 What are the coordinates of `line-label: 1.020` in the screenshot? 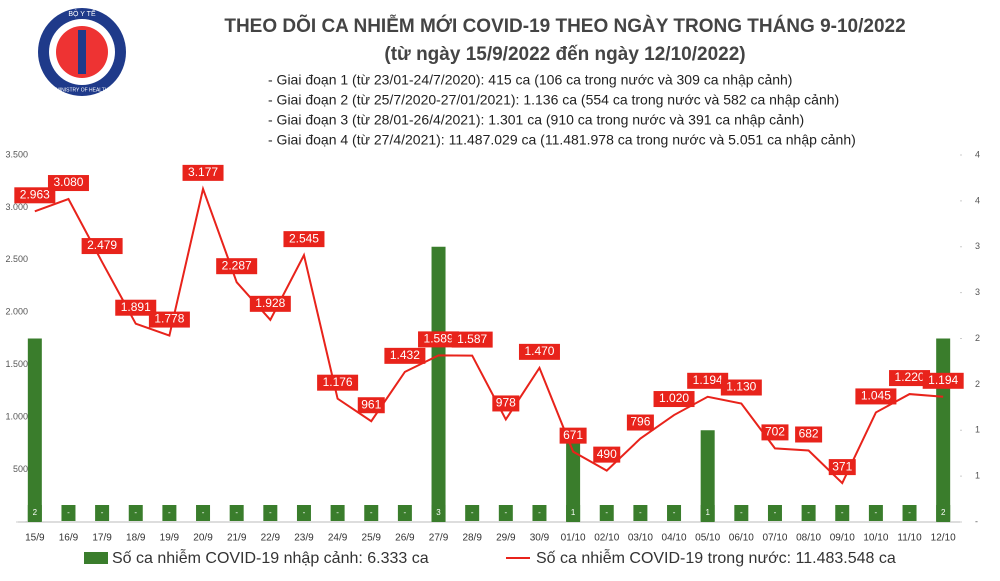 It's located at (674, 398).